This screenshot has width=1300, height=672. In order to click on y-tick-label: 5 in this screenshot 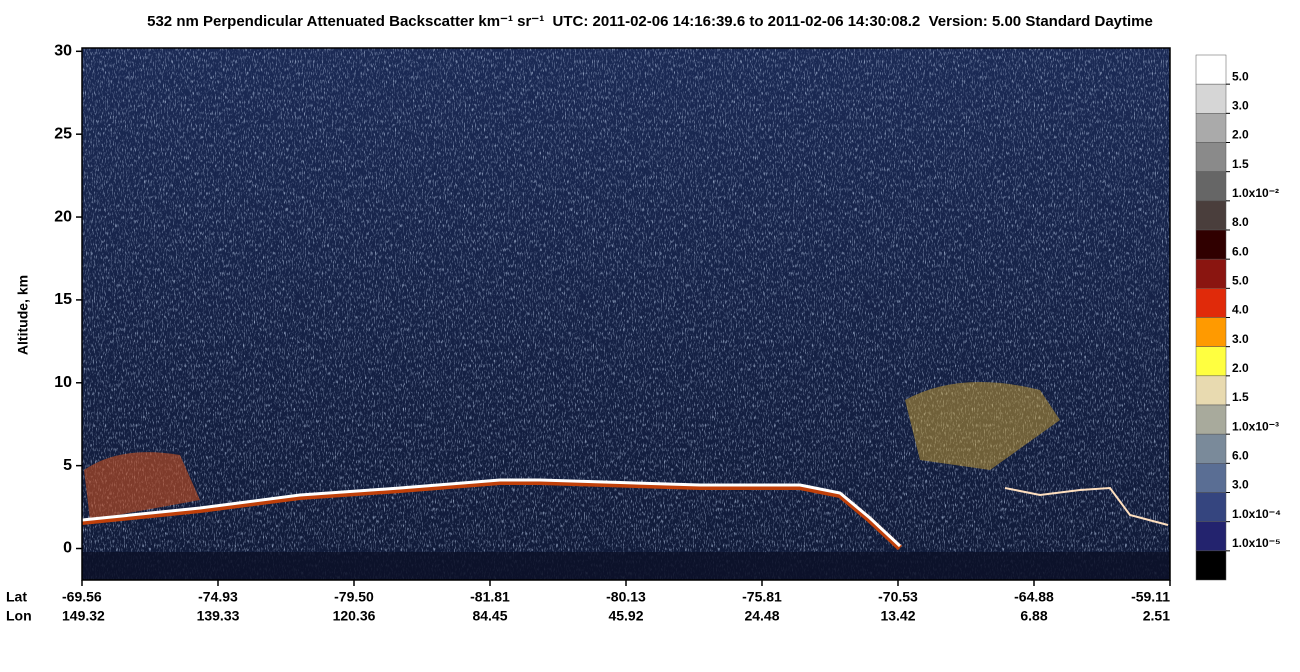, I will do `click(67, 465)`.